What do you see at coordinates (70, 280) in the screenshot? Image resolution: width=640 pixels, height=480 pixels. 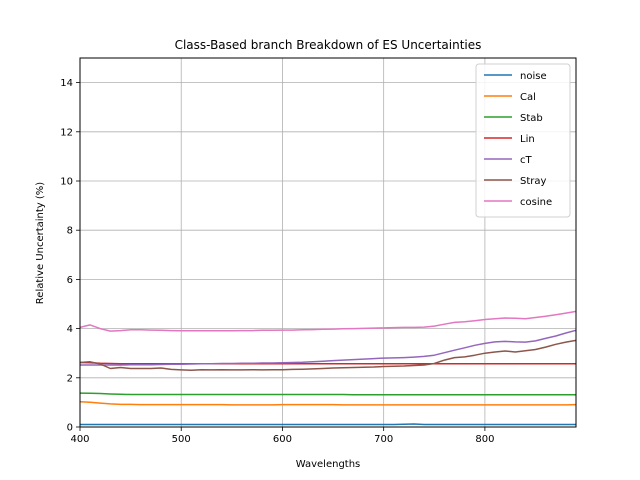 I see `y-tick-label: 6` at bounding box center [70, 280].